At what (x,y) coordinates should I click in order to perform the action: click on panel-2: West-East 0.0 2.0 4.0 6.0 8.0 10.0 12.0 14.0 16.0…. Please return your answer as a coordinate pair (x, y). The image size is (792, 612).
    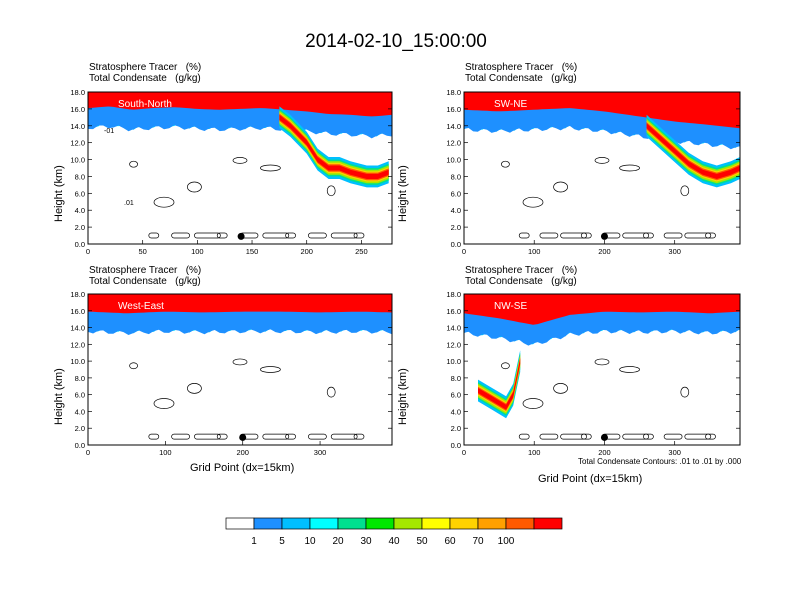
    Looking at the image, I should click on (231, 373).